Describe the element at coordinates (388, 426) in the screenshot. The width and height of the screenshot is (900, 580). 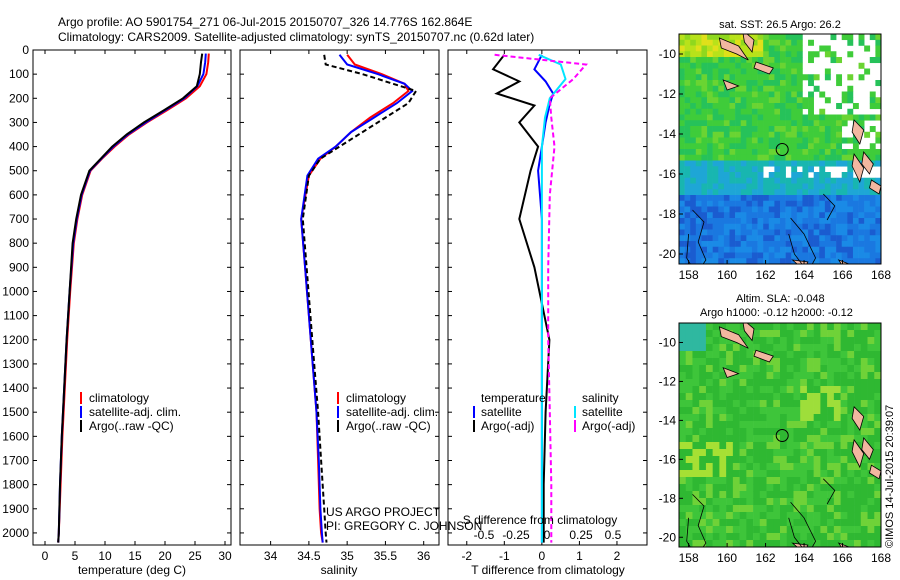
I see `legend-label-argo: Argo(..raw -QC)` at that location.